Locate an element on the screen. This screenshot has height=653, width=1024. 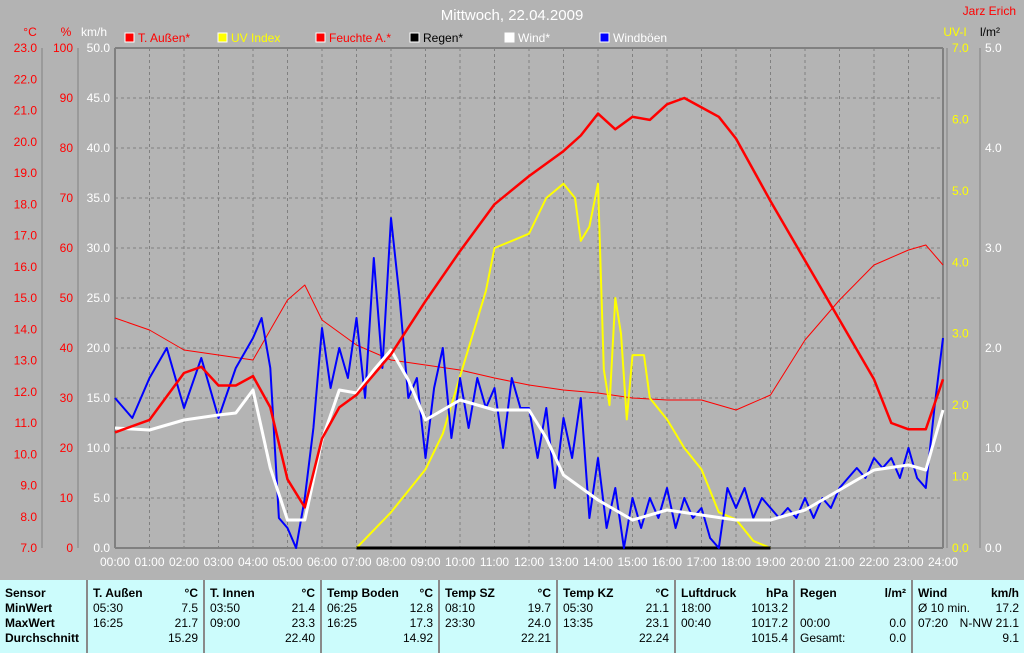
sensor-column-wind: Wind km/h Ø 10 min. 17.2 07:20 N-NW 21.1 9.1 is located at coordinates (968, 616).